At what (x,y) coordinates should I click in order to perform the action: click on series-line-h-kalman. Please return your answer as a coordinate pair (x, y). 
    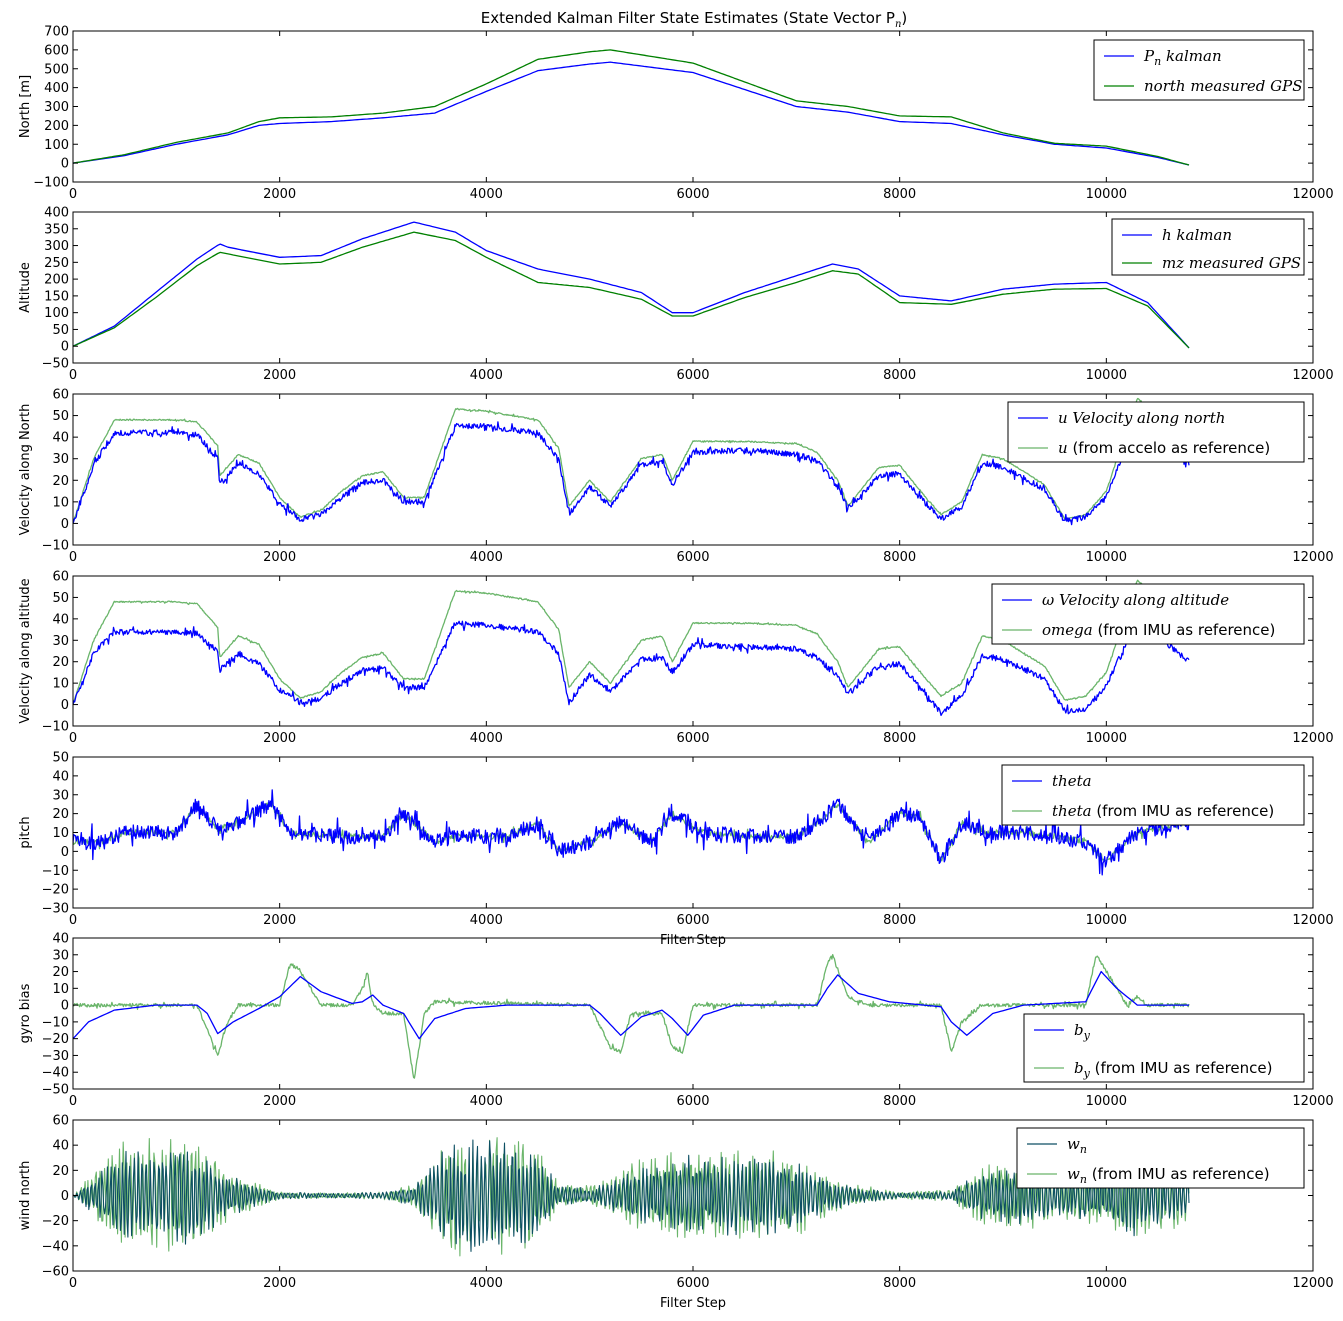
    Looking at the image, I should click on (631, 285).